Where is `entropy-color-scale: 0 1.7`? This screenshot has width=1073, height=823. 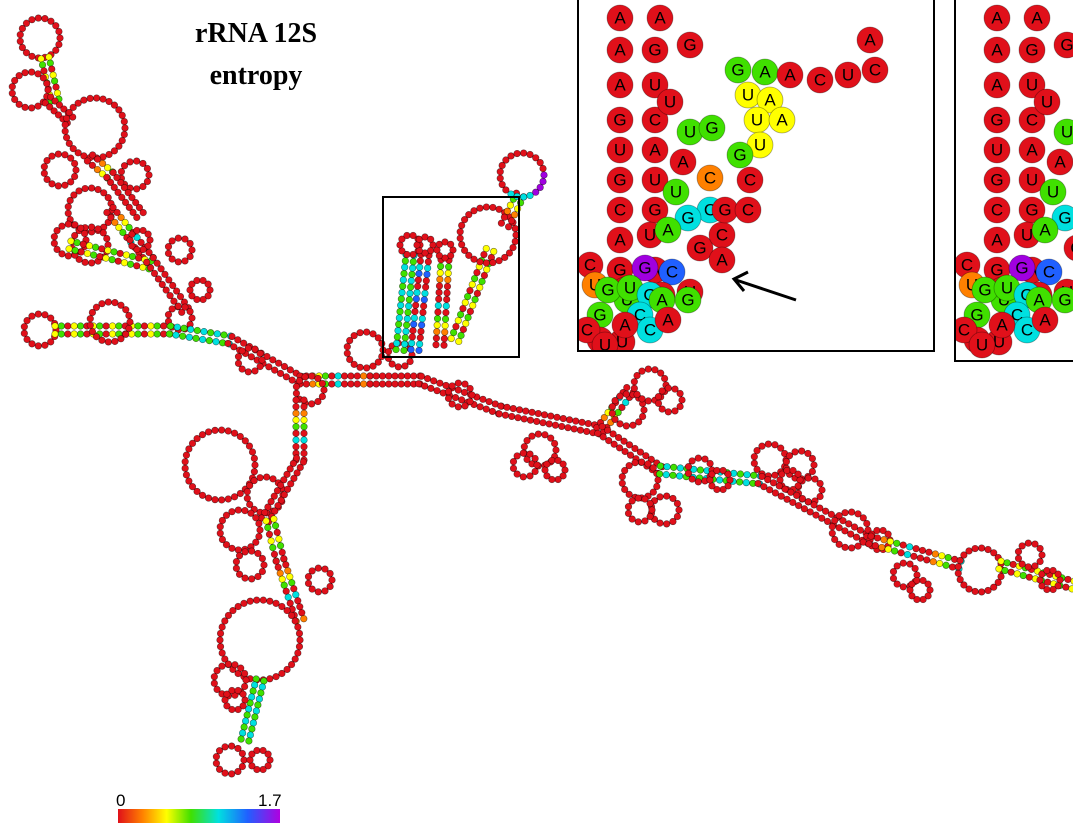 entropy-color-scale: 0 1.7 is located at coordinates (199, 807).